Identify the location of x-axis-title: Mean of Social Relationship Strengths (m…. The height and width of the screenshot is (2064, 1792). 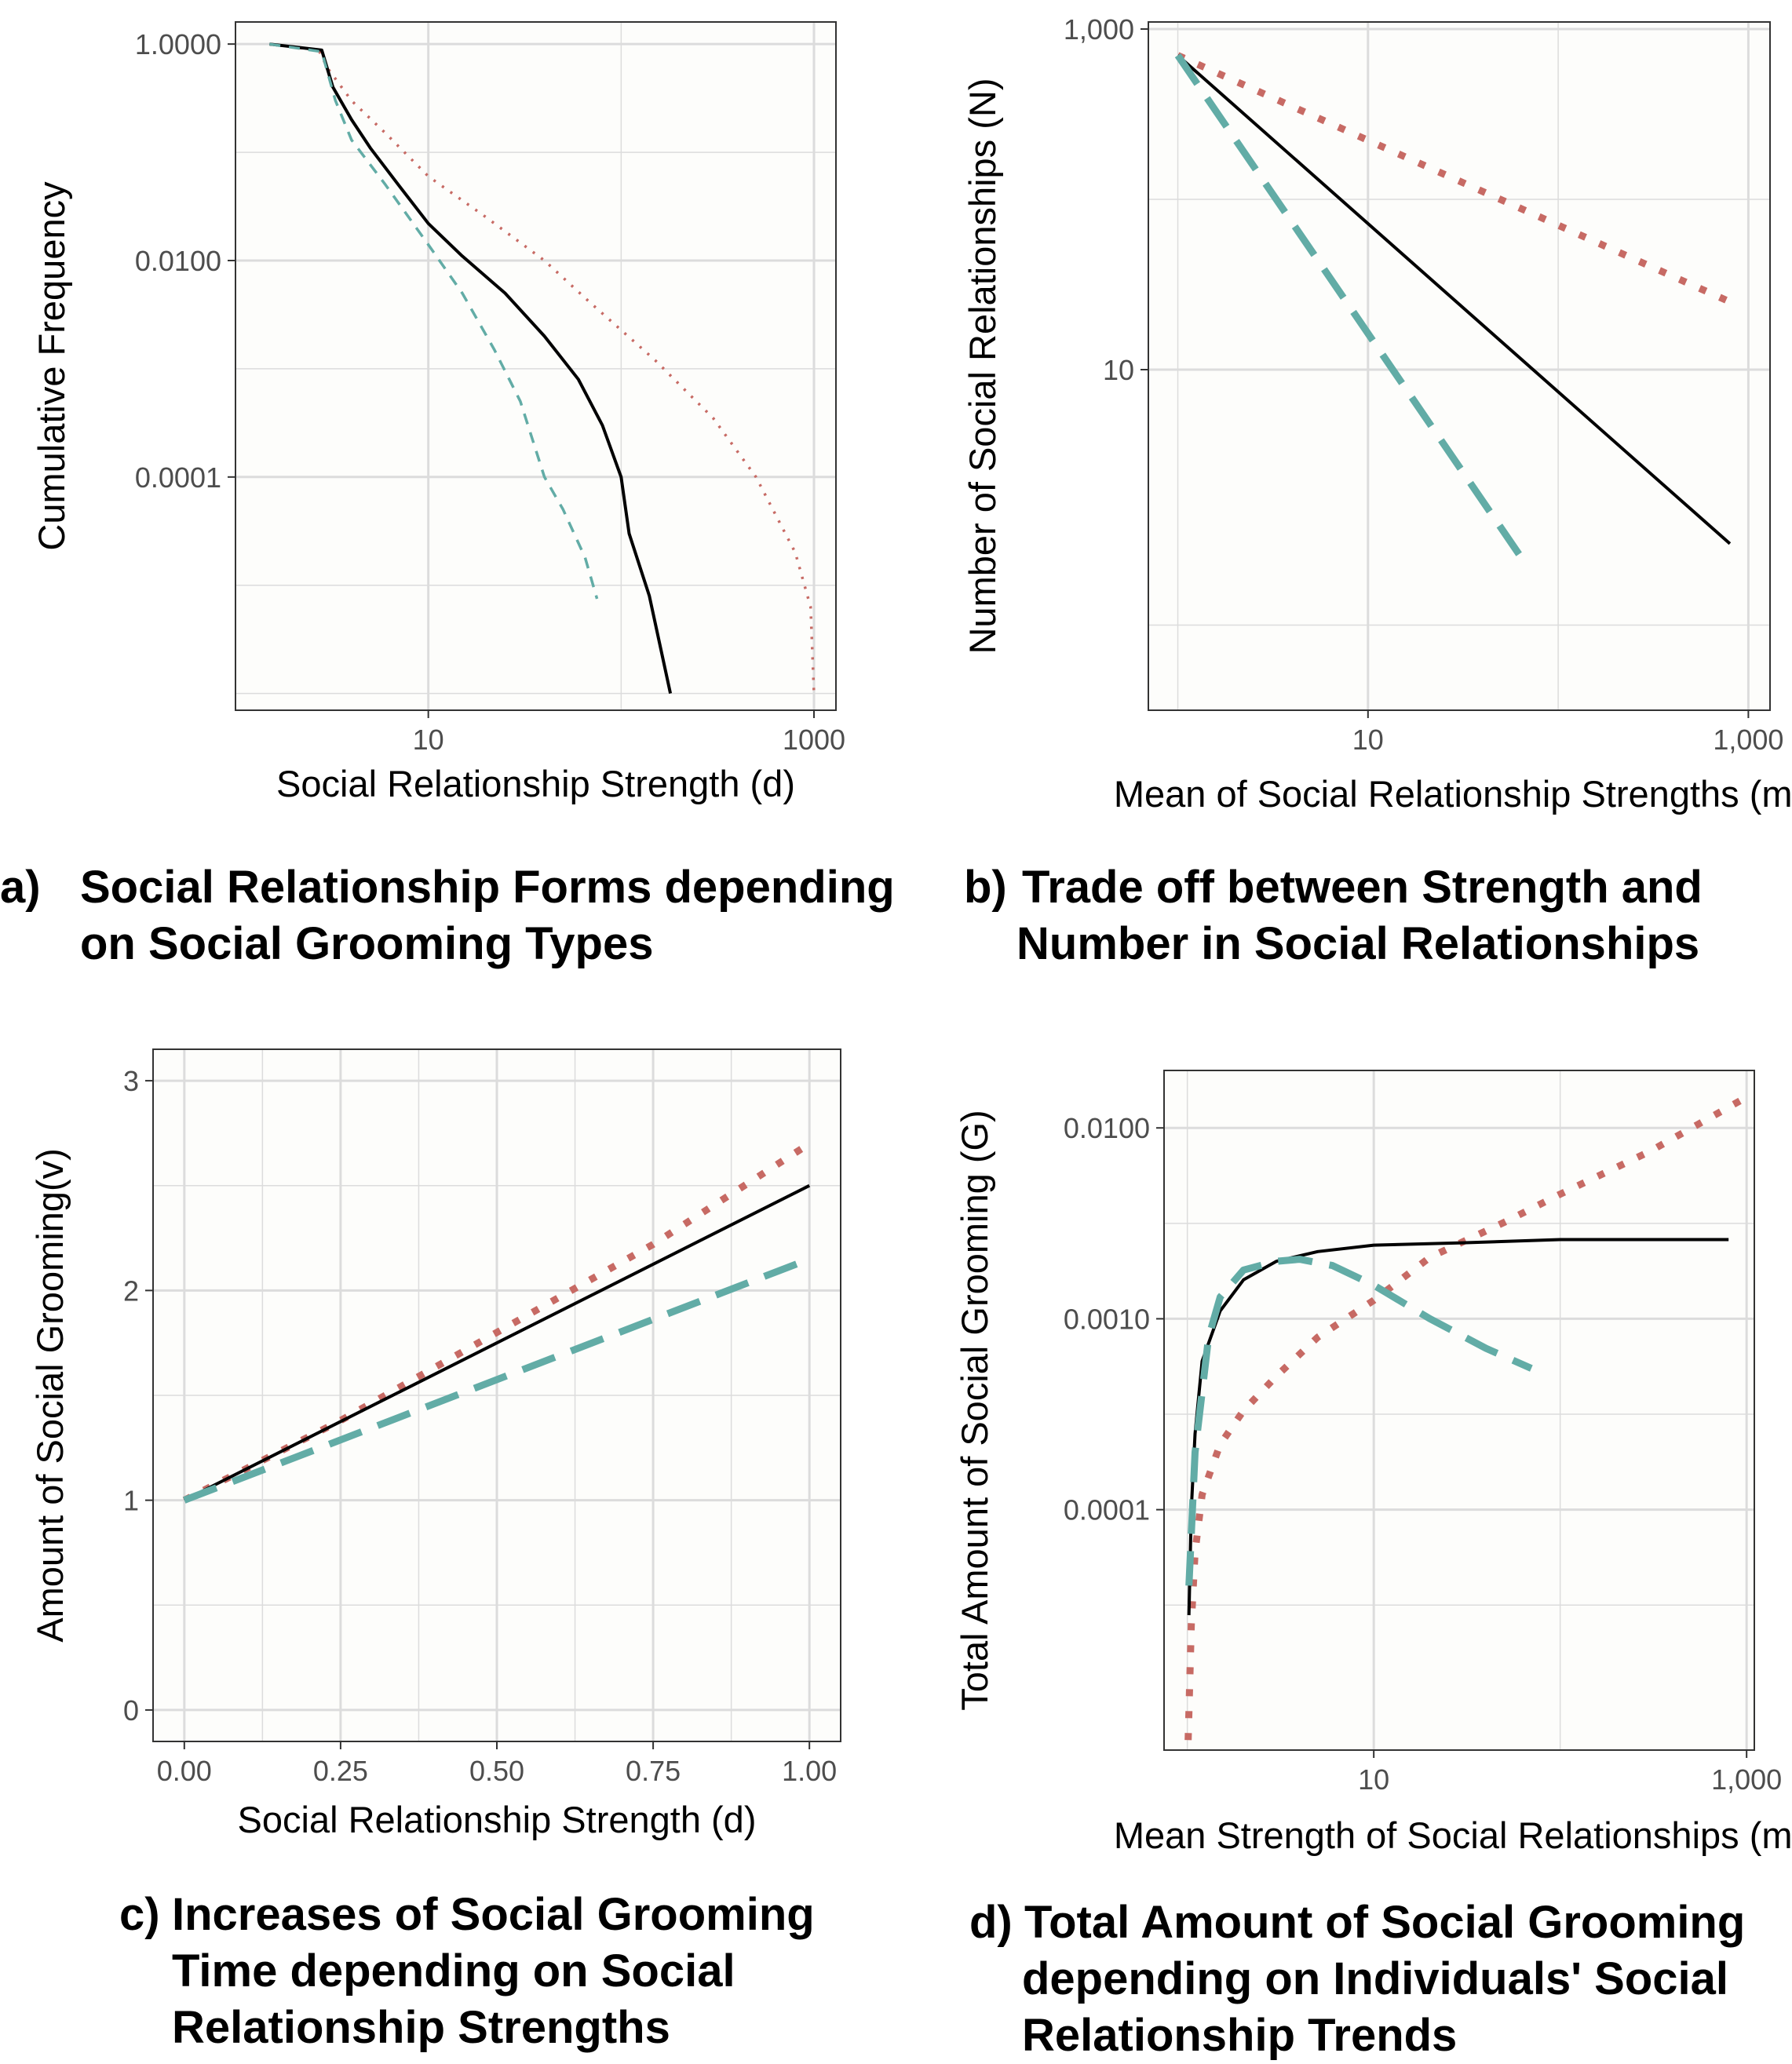
(1453, 794).